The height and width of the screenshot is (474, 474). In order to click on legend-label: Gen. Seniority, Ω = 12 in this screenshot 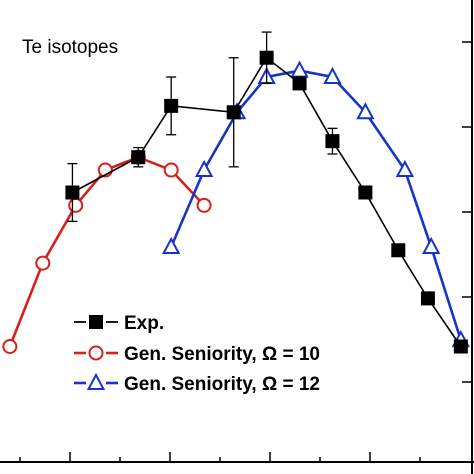, I will do `click(222, 384)`.